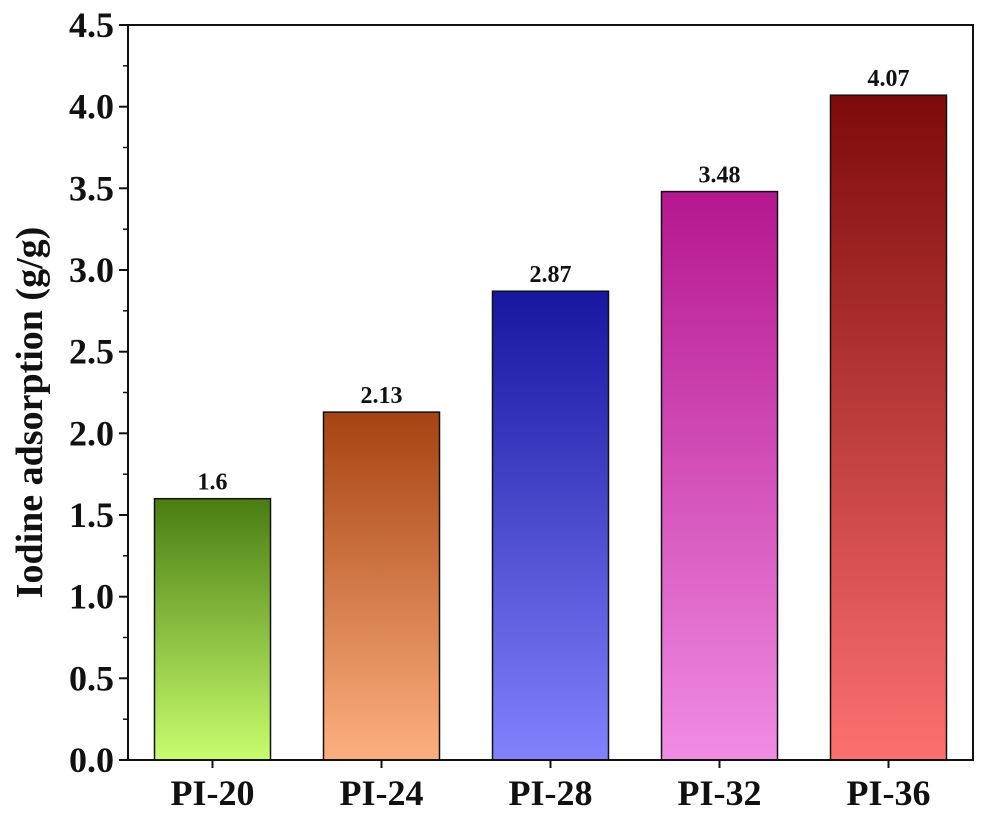 The width and height of the screenshot is (1000, 816). I want to click on y-axis-title: Iodine adsorption (g/g), so click(30, 413).